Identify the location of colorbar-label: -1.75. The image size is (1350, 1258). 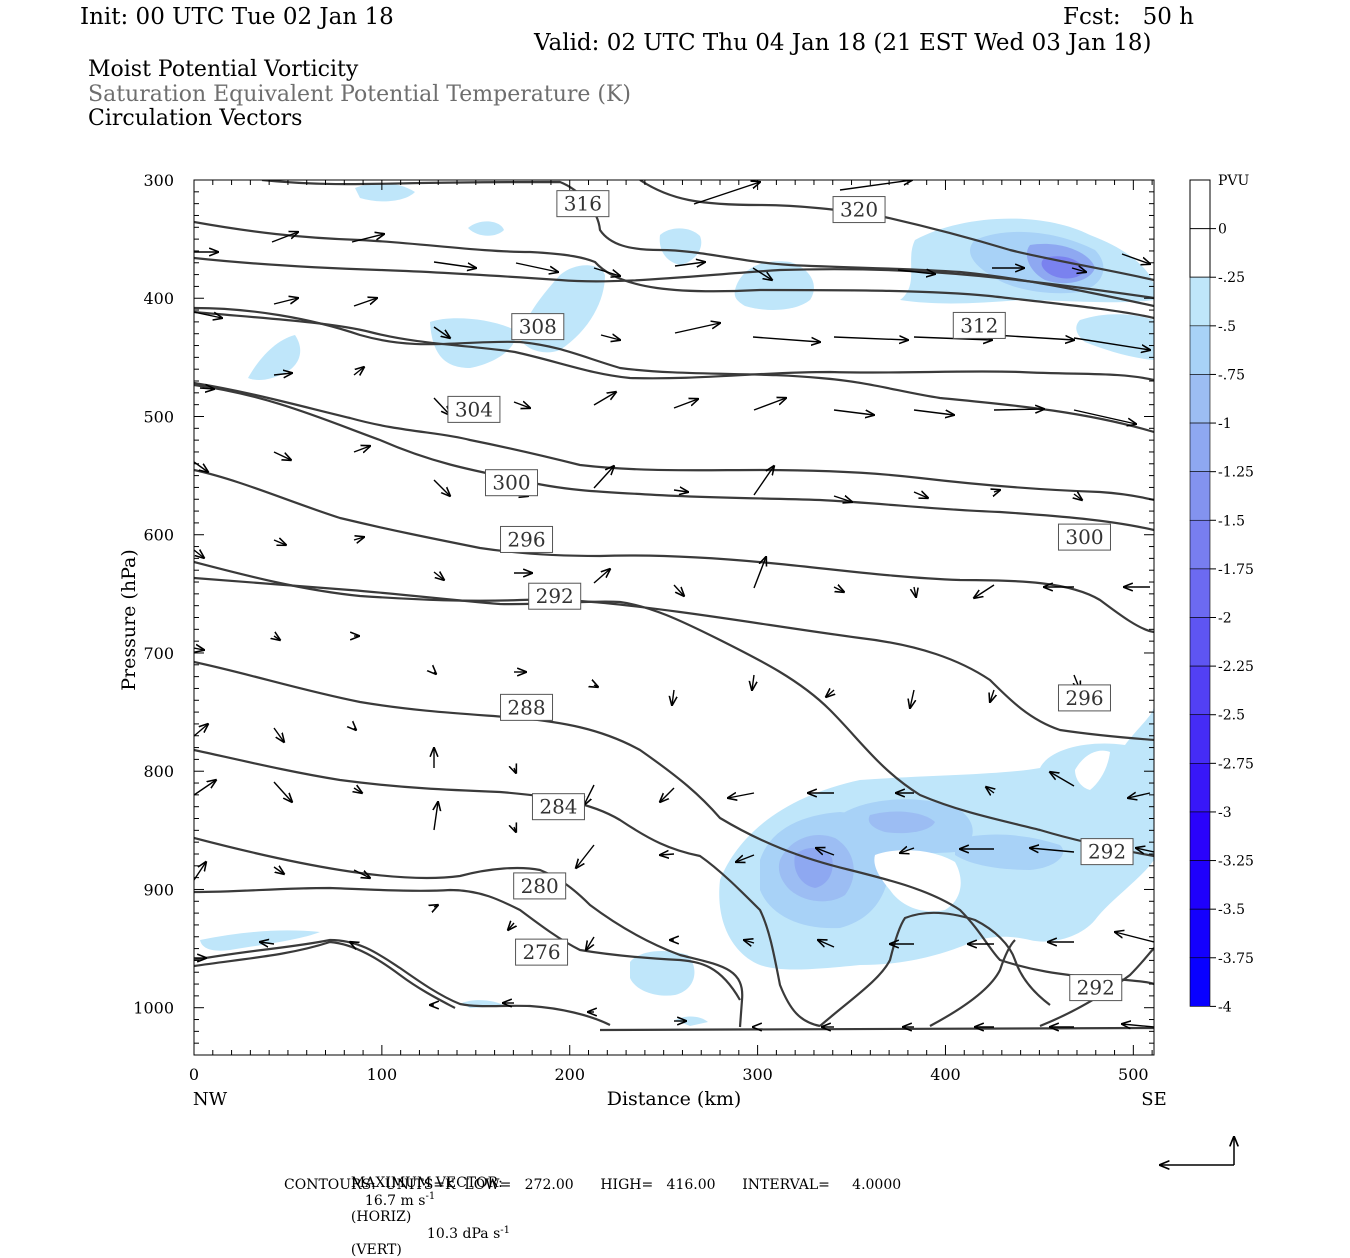
(1236, 570).